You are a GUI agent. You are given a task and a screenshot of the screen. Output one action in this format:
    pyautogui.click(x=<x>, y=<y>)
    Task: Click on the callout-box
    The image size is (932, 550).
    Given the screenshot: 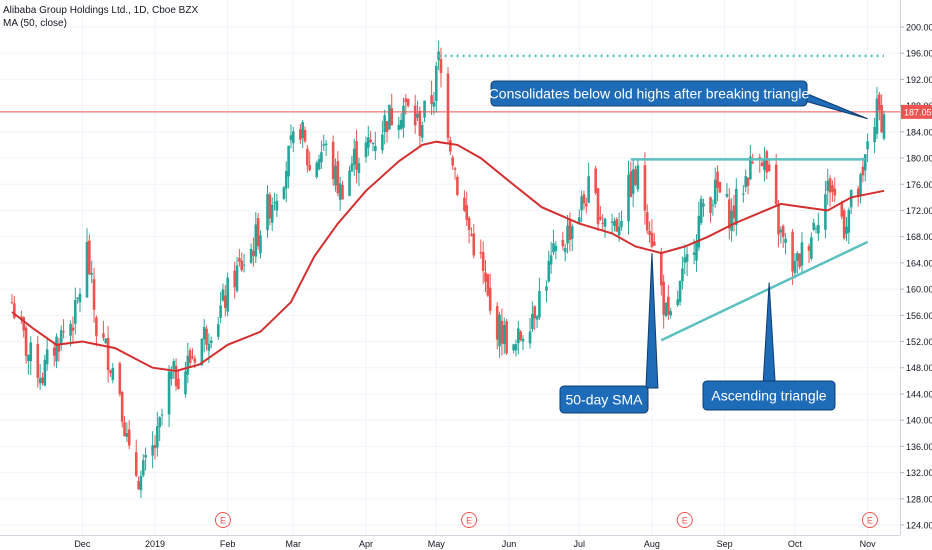 What is the action you would take?
    pyautogui.click(x=604, y=399)
    